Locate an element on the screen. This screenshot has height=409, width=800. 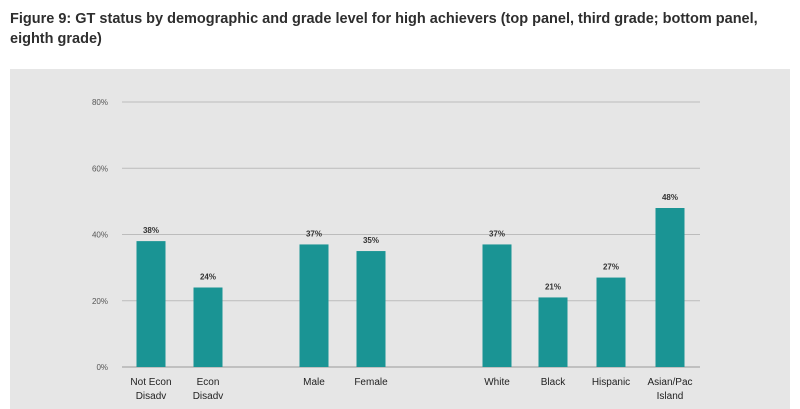
x-tick-label: Female is located at coordinates (371, 382).